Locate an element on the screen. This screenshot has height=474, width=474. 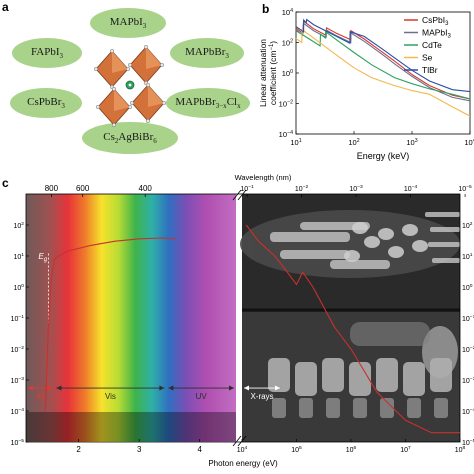
material-oval: MAPbI3 is located at coordinates (128, 23).